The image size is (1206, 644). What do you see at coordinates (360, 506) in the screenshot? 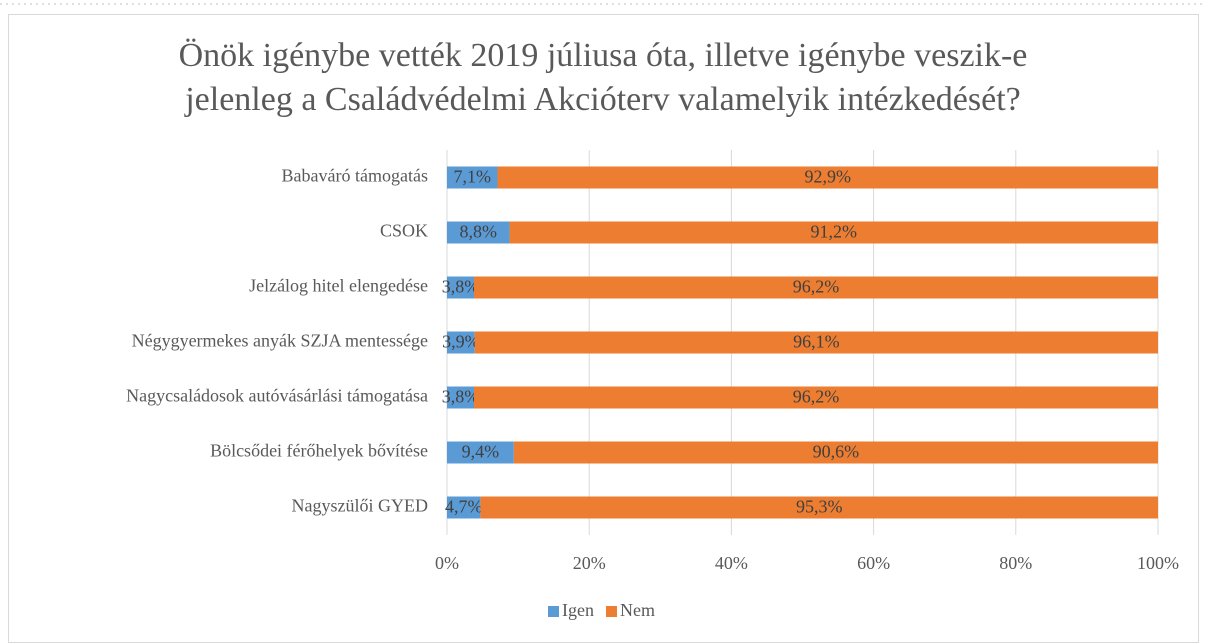
I see `y-tick-label: Nagyszülői GYED` at bounding box center [360, 506].